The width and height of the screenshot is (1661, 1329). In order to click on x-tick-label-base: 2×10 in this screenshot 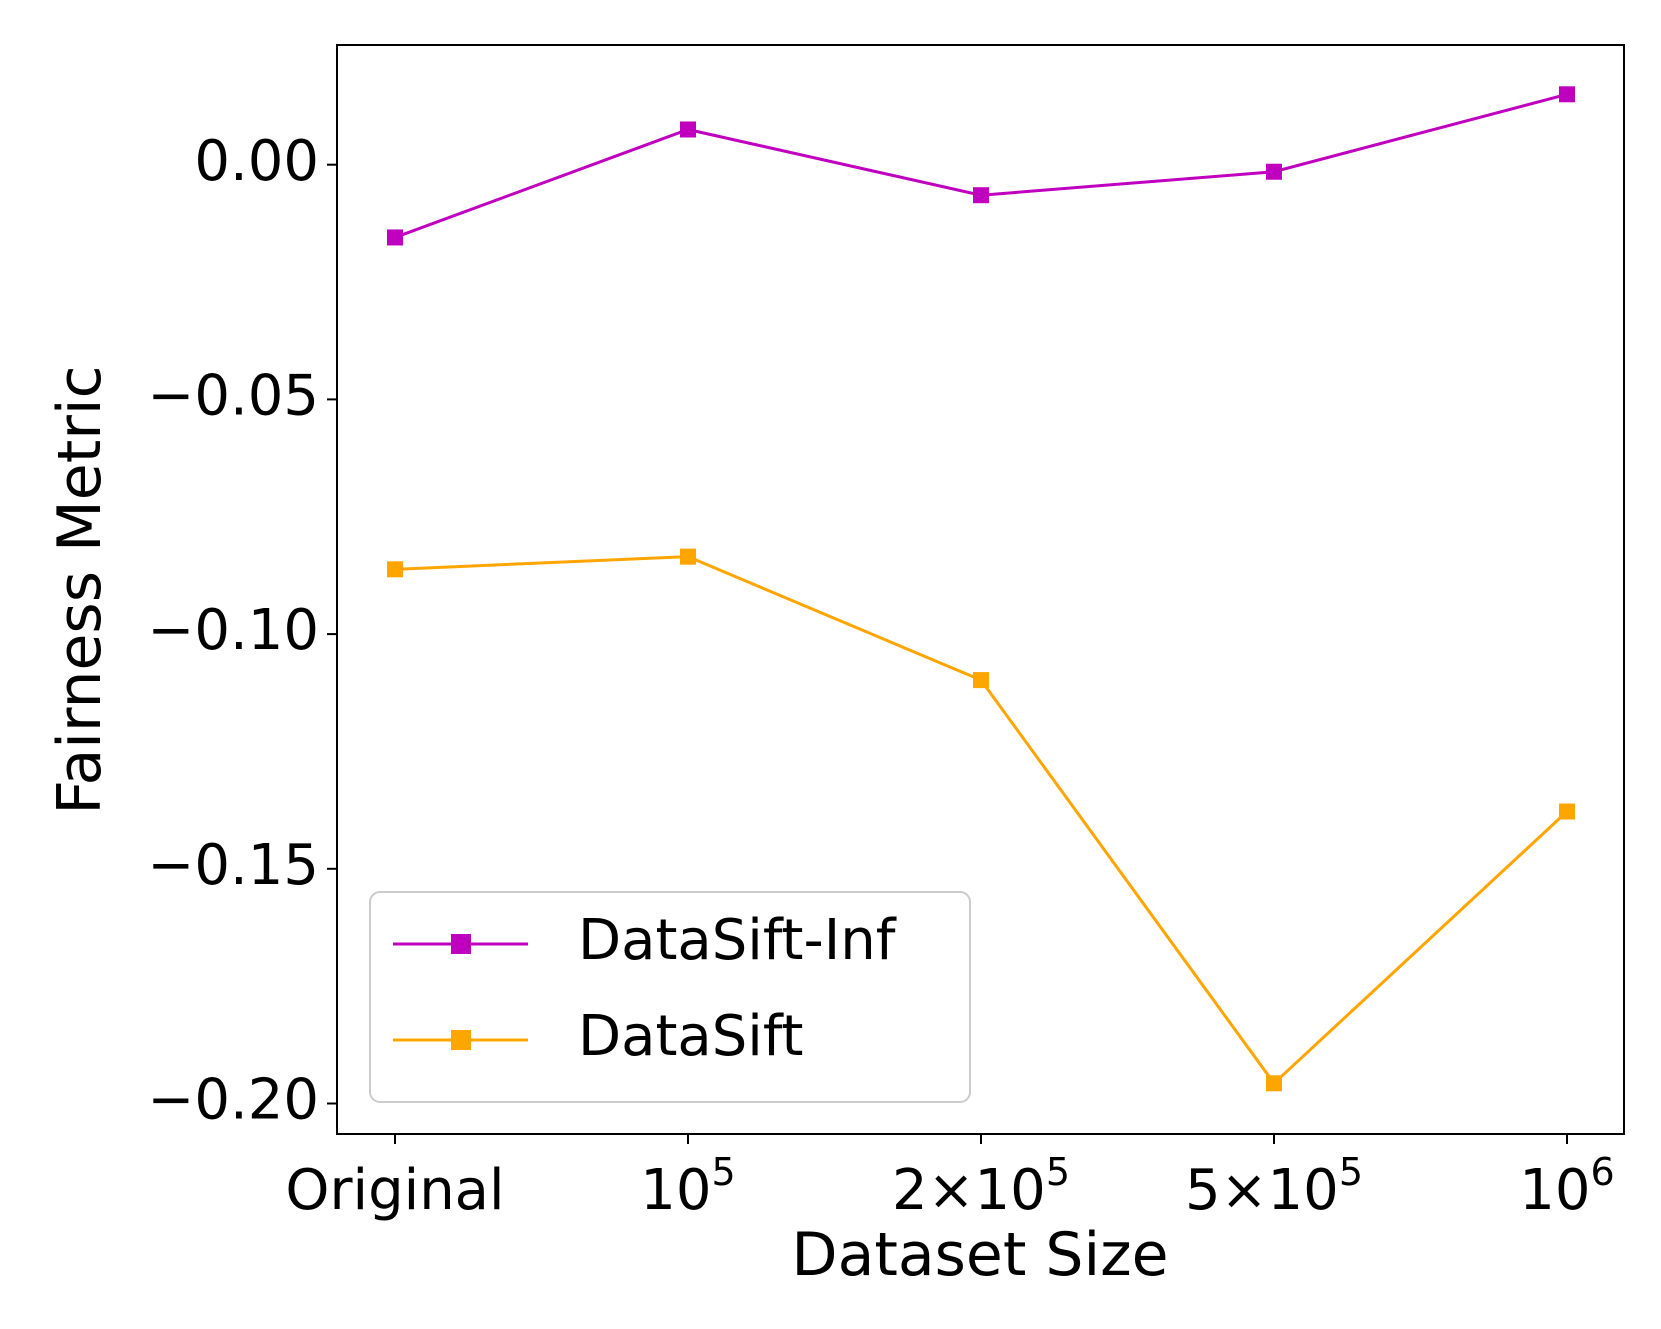, I will do `click(969, 1190)`.